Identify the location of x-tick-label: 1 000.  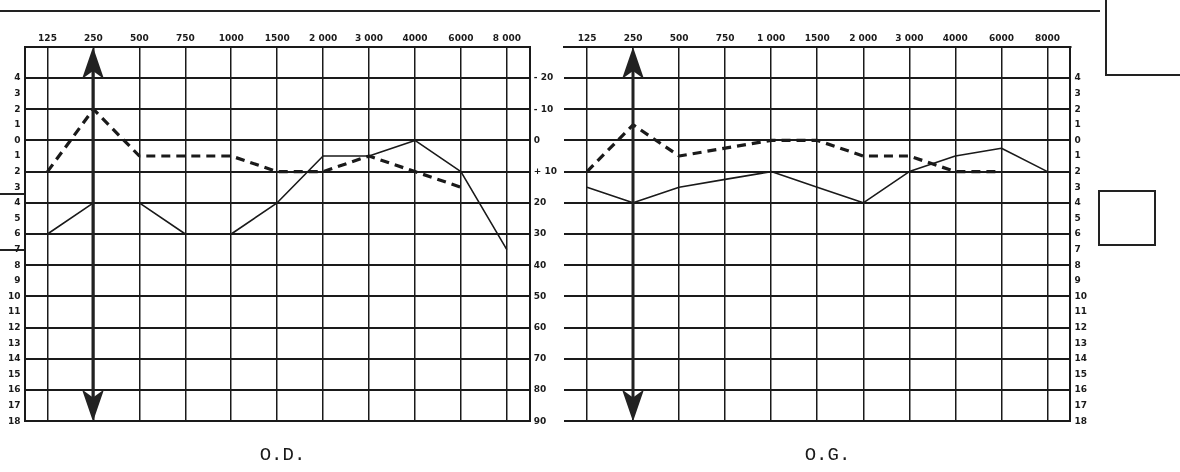
(771, 37).